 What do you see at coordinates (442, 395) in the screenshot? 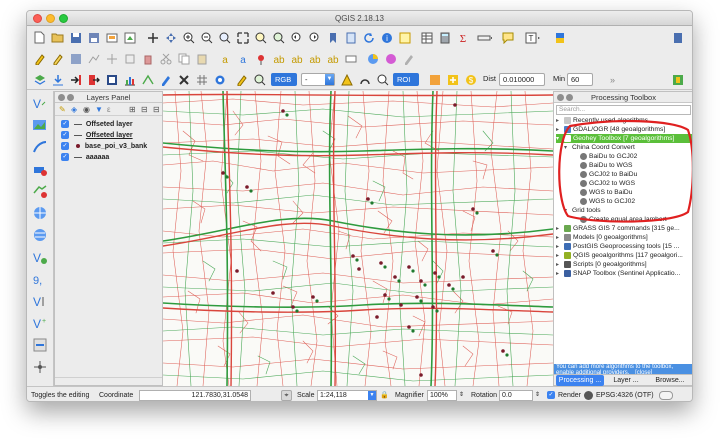
I see `magnifier-field: 100%` at bounding box center [442, 395].